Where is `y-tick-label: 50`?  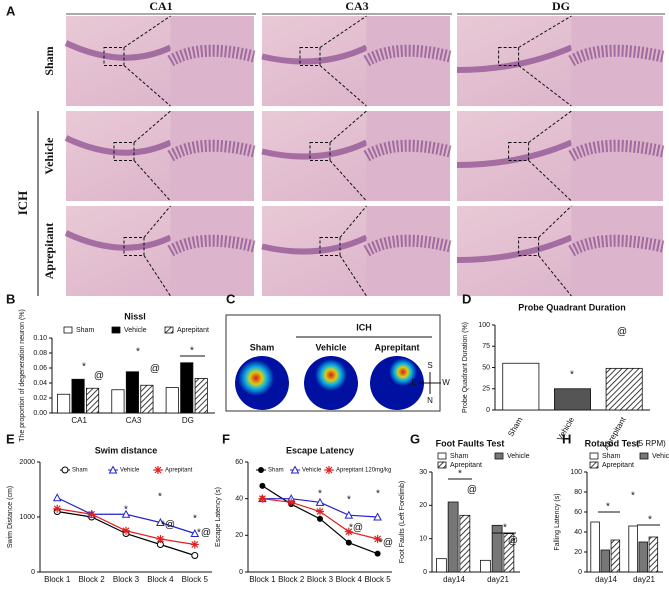
y-tick-label: 50 is located at coordinates (486, 367).